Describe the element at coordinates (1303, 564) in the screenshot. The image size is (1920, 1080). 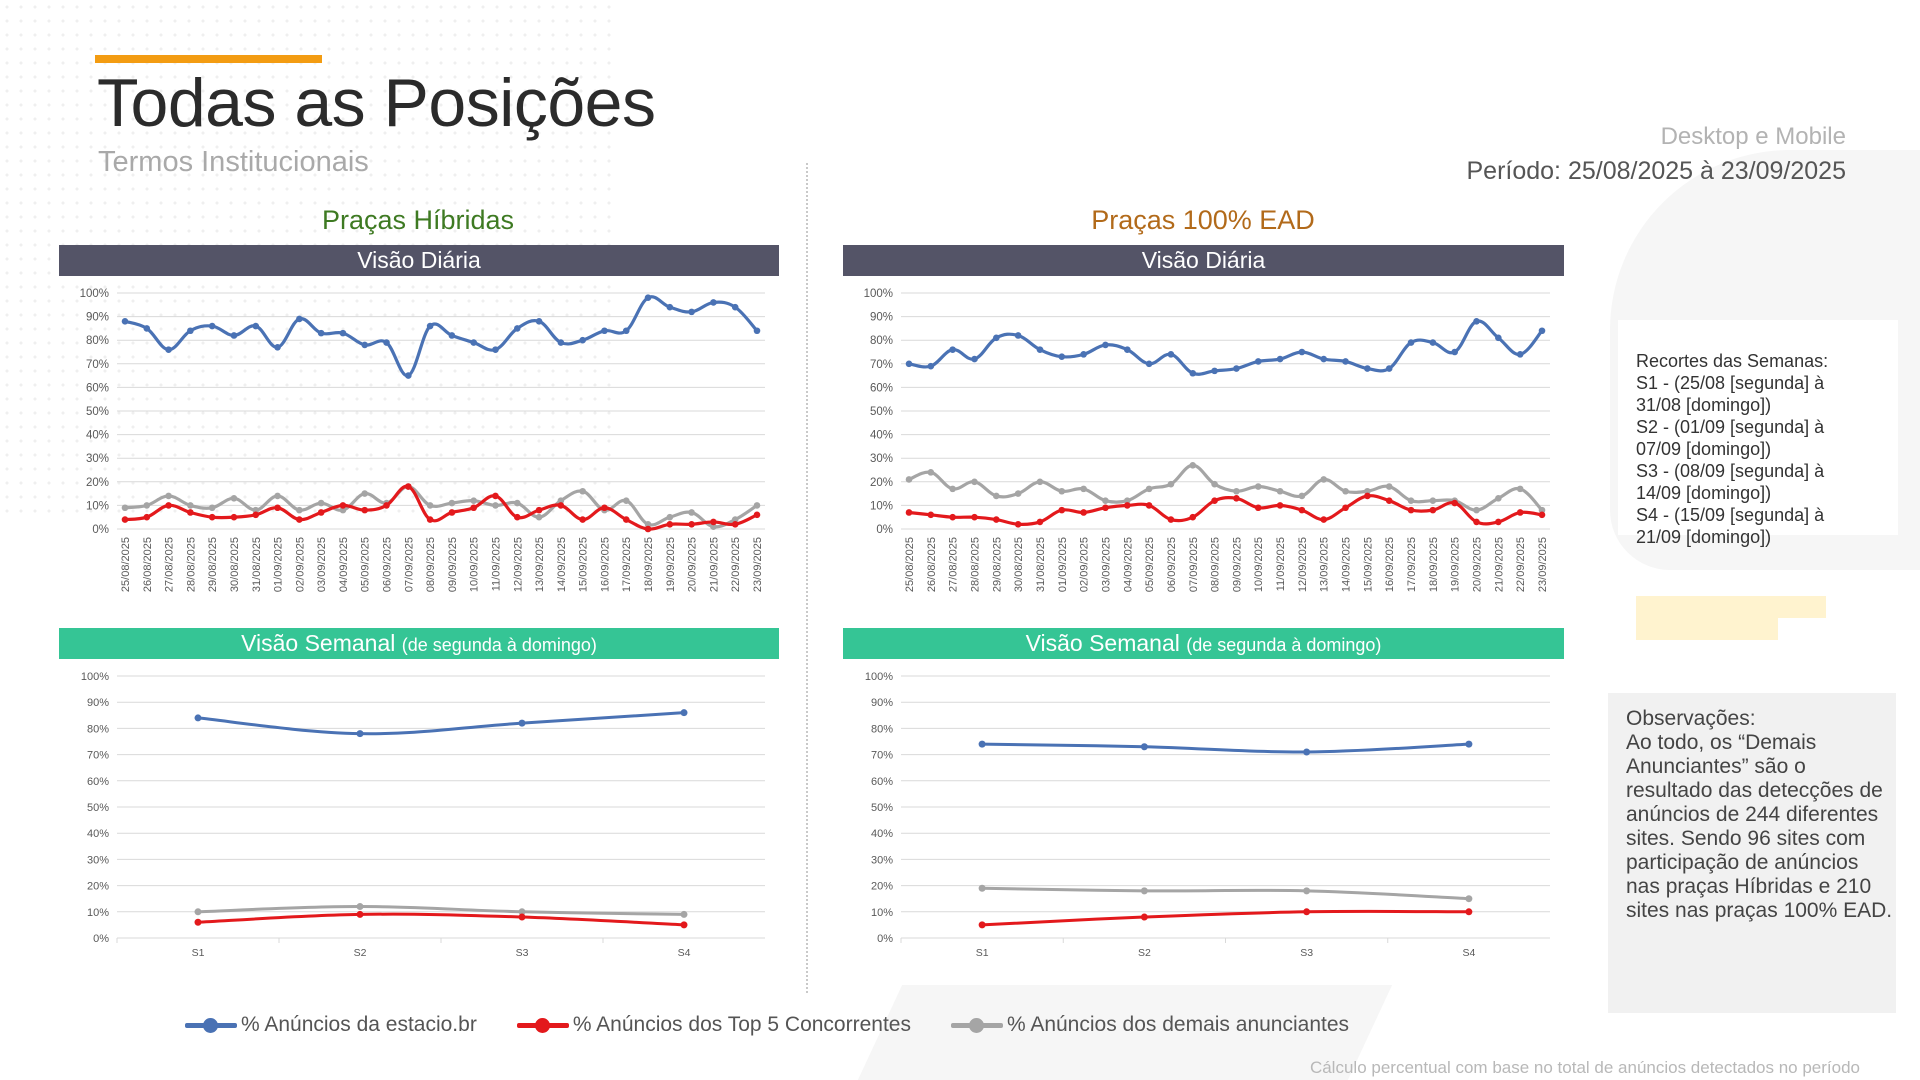
I see `x-tick-label: 12/09/2025` at that location.